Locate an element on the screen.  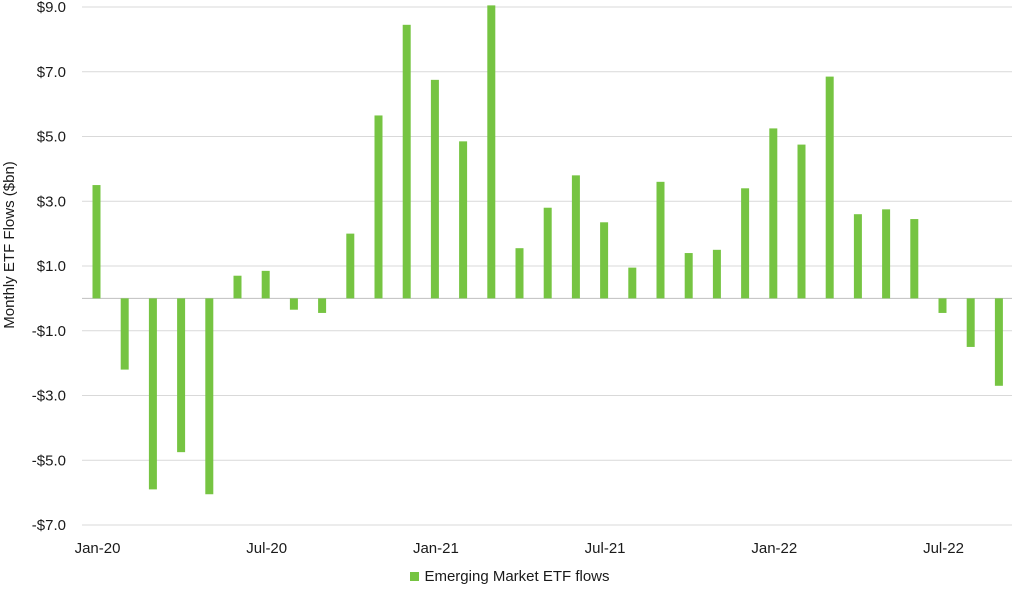
x-tick-label: Jan-20 is located at coordinates (98, 548).